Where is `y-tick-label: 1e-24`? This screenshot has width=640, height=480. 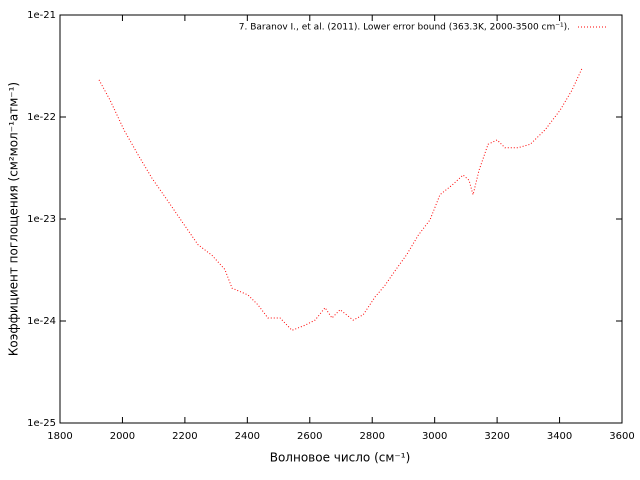
y-tick-label: 1e-24 is located at coordinates (41, 321).